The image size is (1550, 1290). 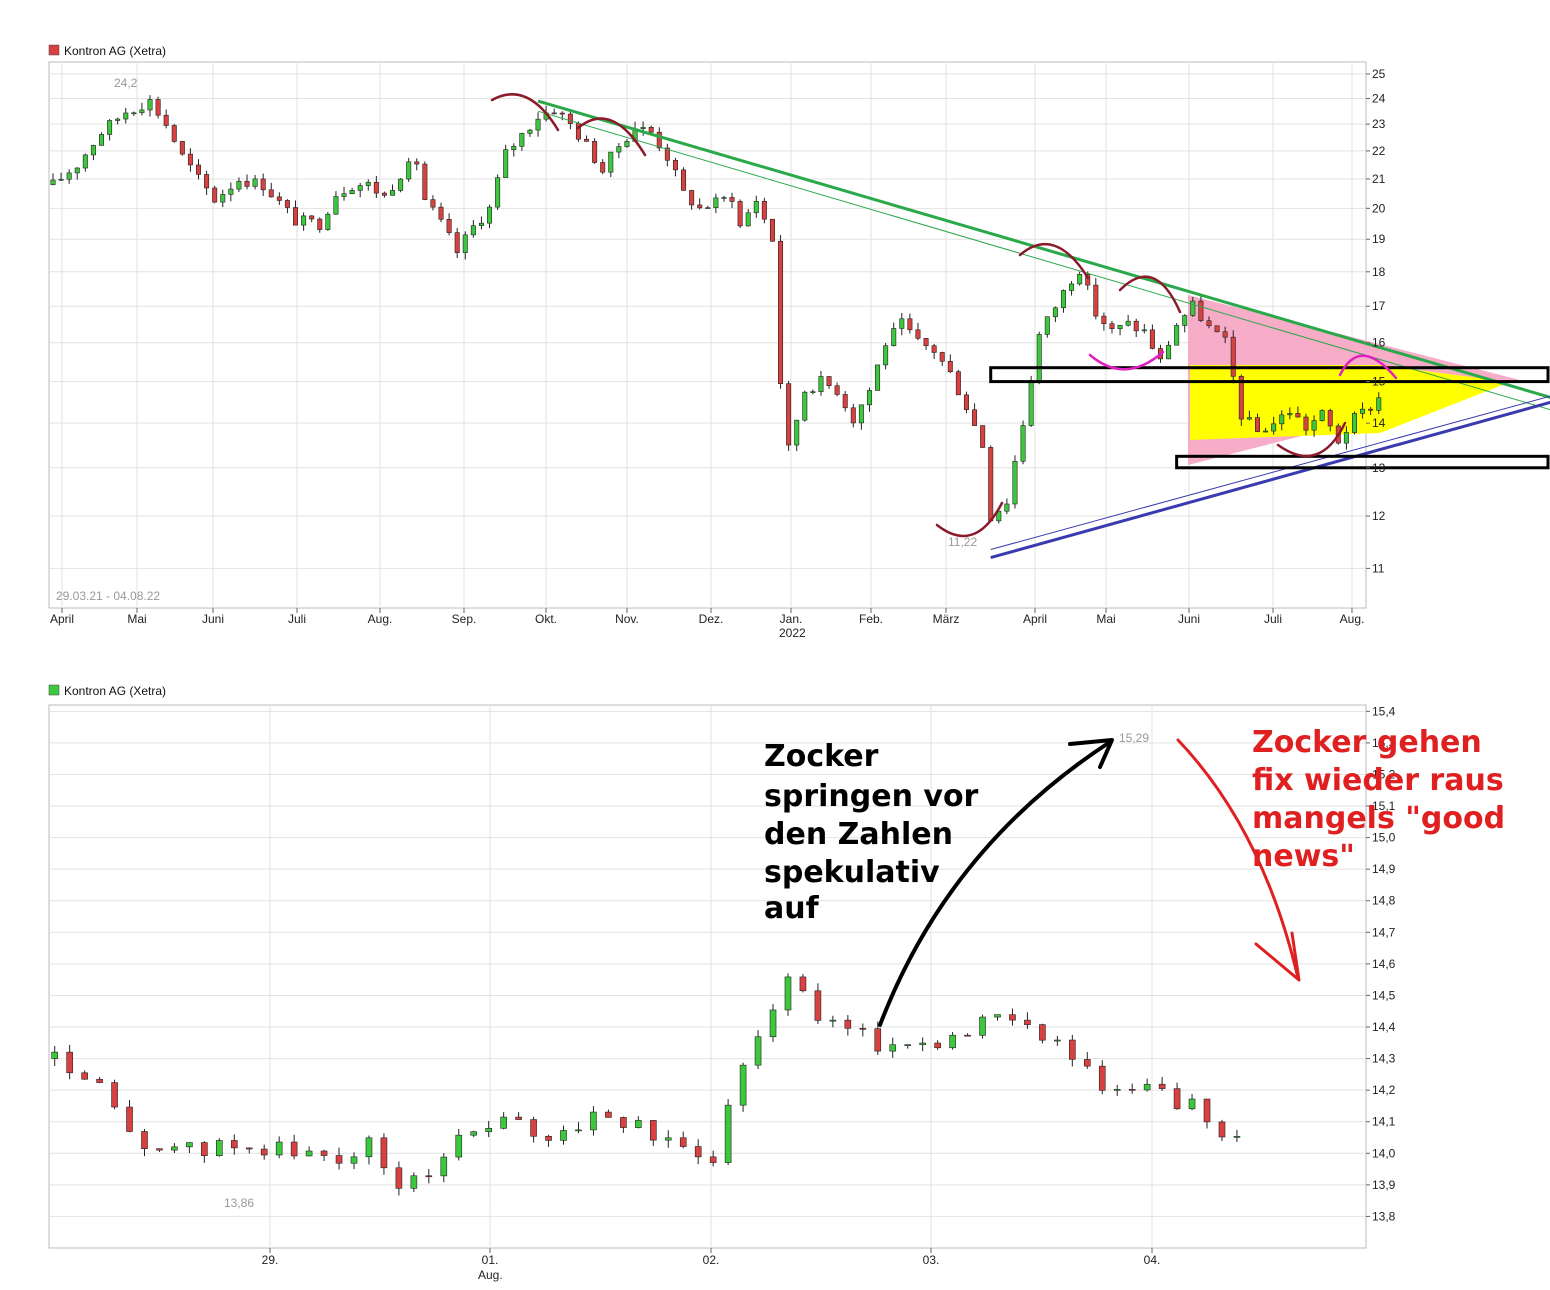 I want to click on up-arrow-head, so click(x=1091, y=753).